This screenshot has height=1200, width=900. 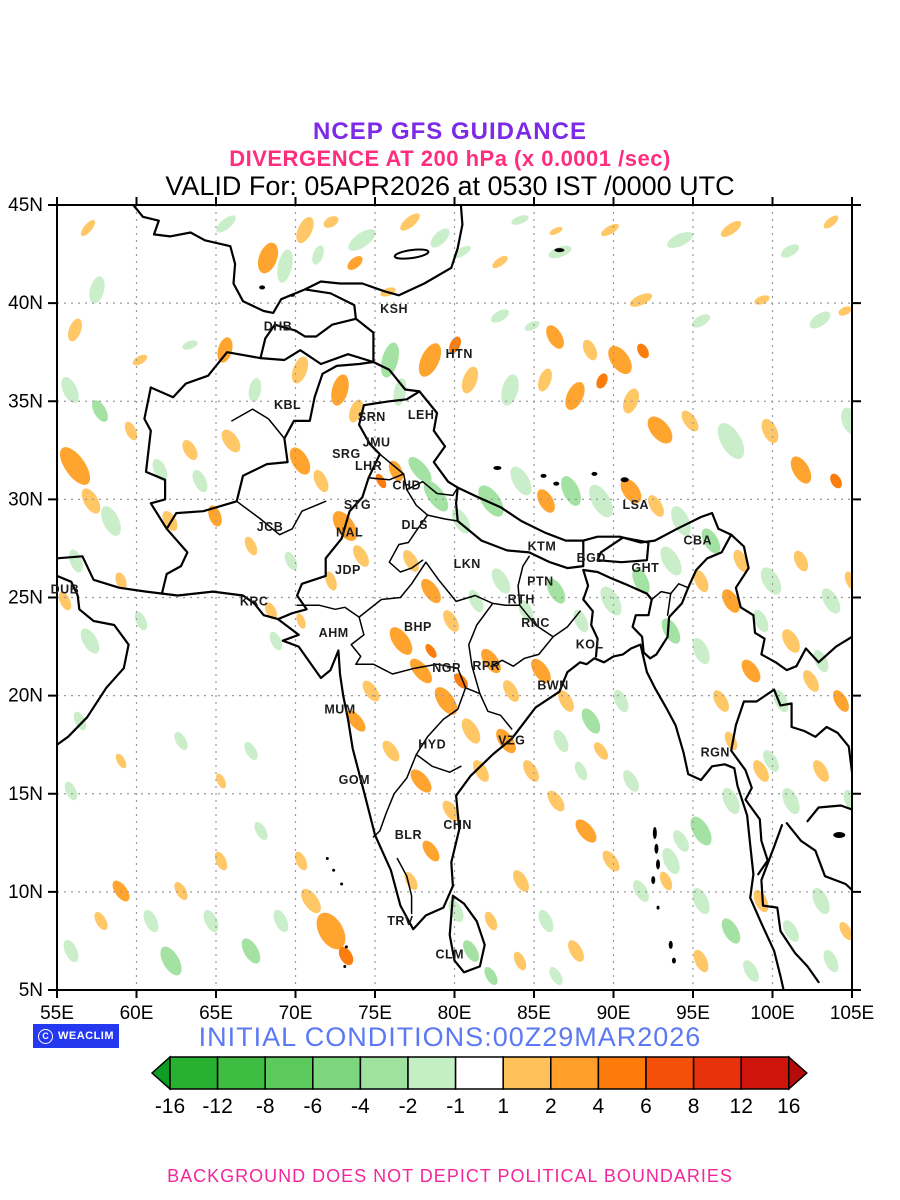 What do you see at coordinates (450, 131) in the screenshot?
I see `page-title: NCEP GFS GUIDANCE` at bounding box center [450, 131].